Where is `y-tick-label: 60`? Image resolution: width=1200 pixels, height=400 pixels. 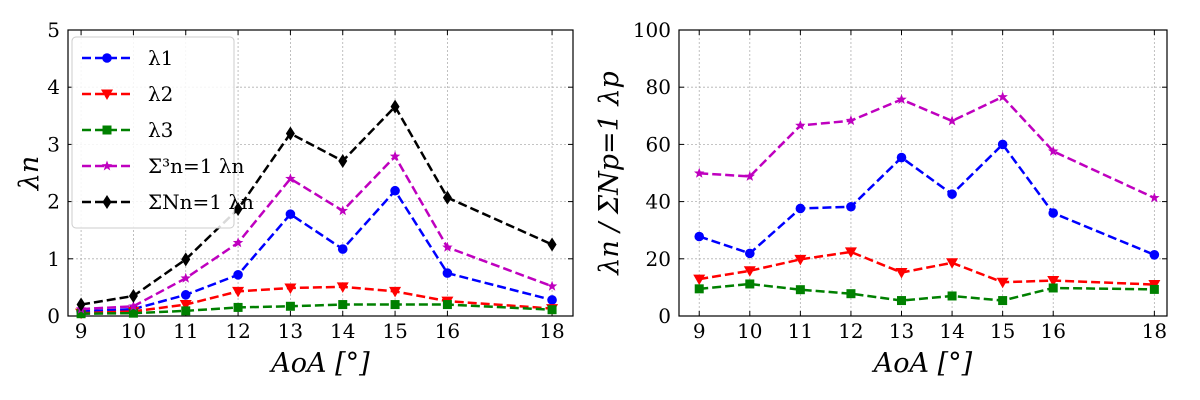
y-tick-label: 60 is located at coordinates (658, 144).